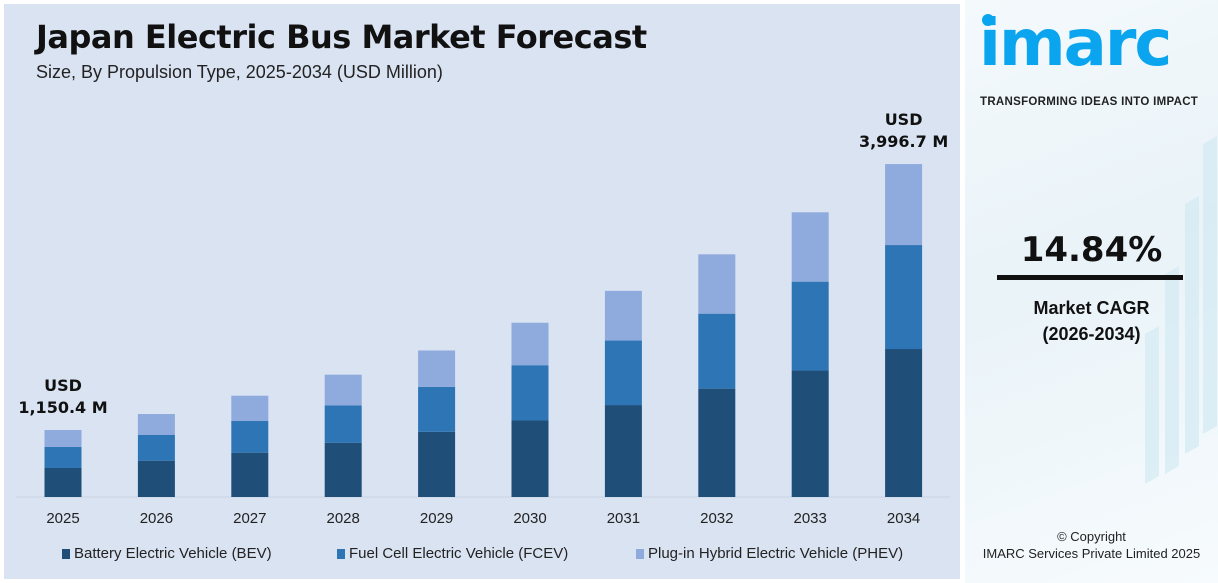 The width and height of the screenshot is (1218, 583). I want to click on bar-segment-bev-2031, so click(623, 451).